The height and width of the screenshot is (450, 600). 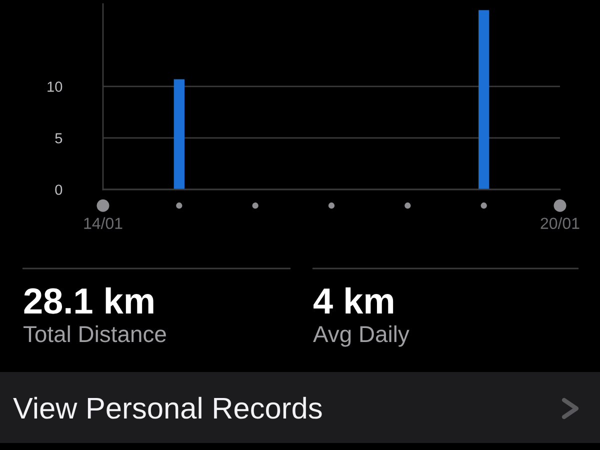 What do you see at coordinates (167, 407) in the screenshot?
I see `text: View Personal Records` at bounding box center [167, 407].